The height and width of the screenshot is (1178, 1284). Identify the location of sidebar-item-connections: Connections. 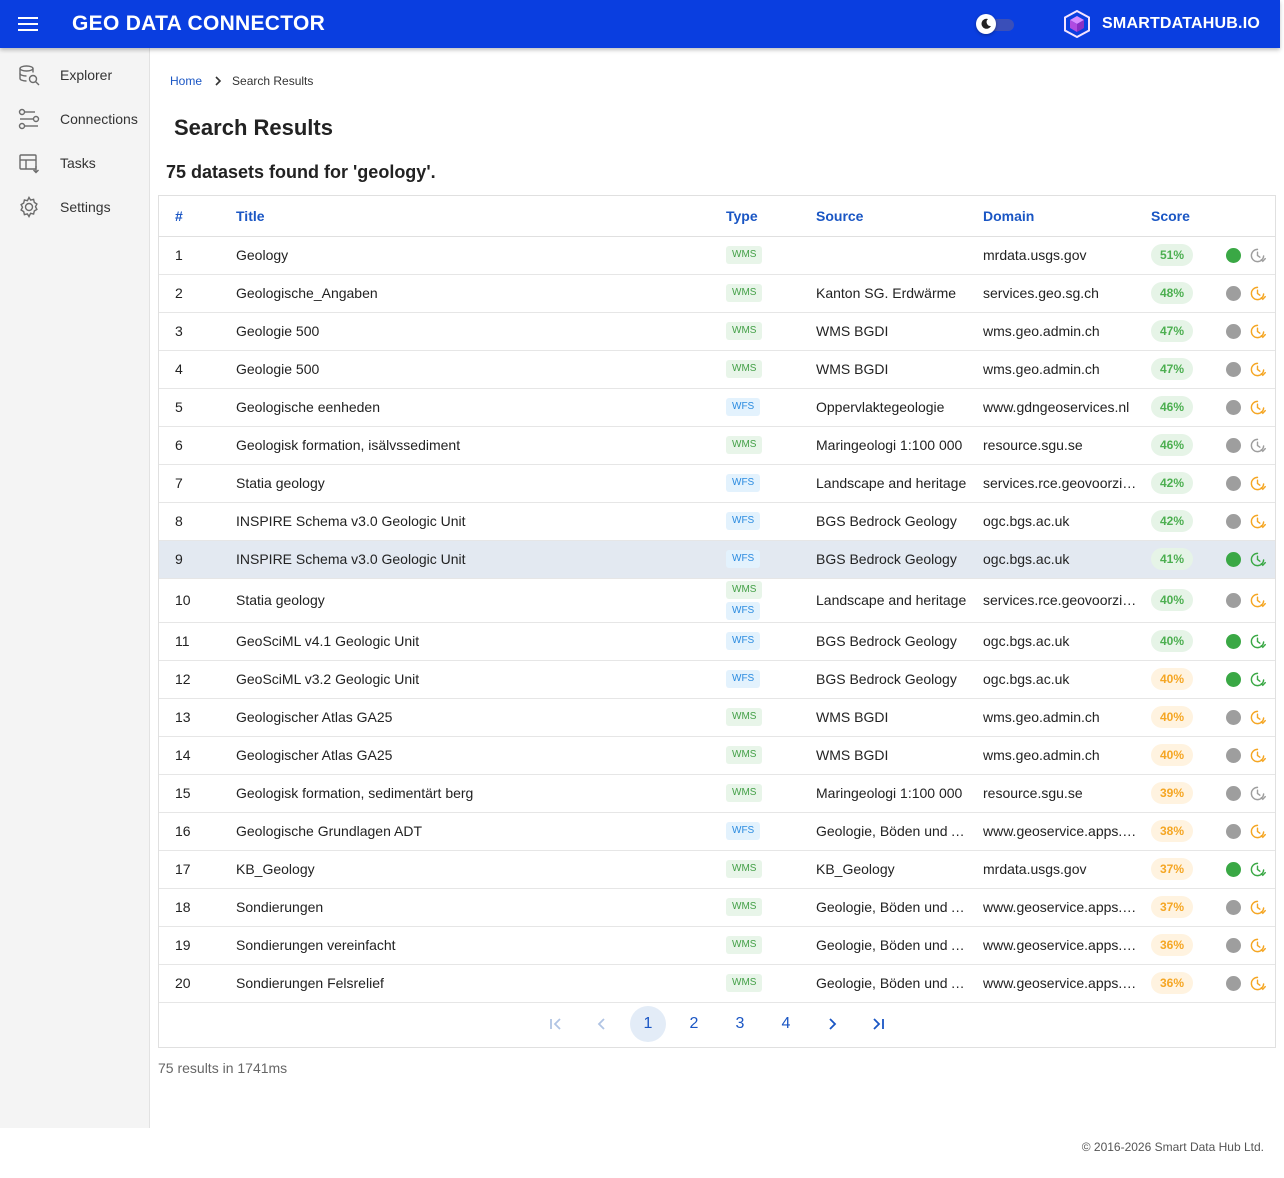
(74, 119).